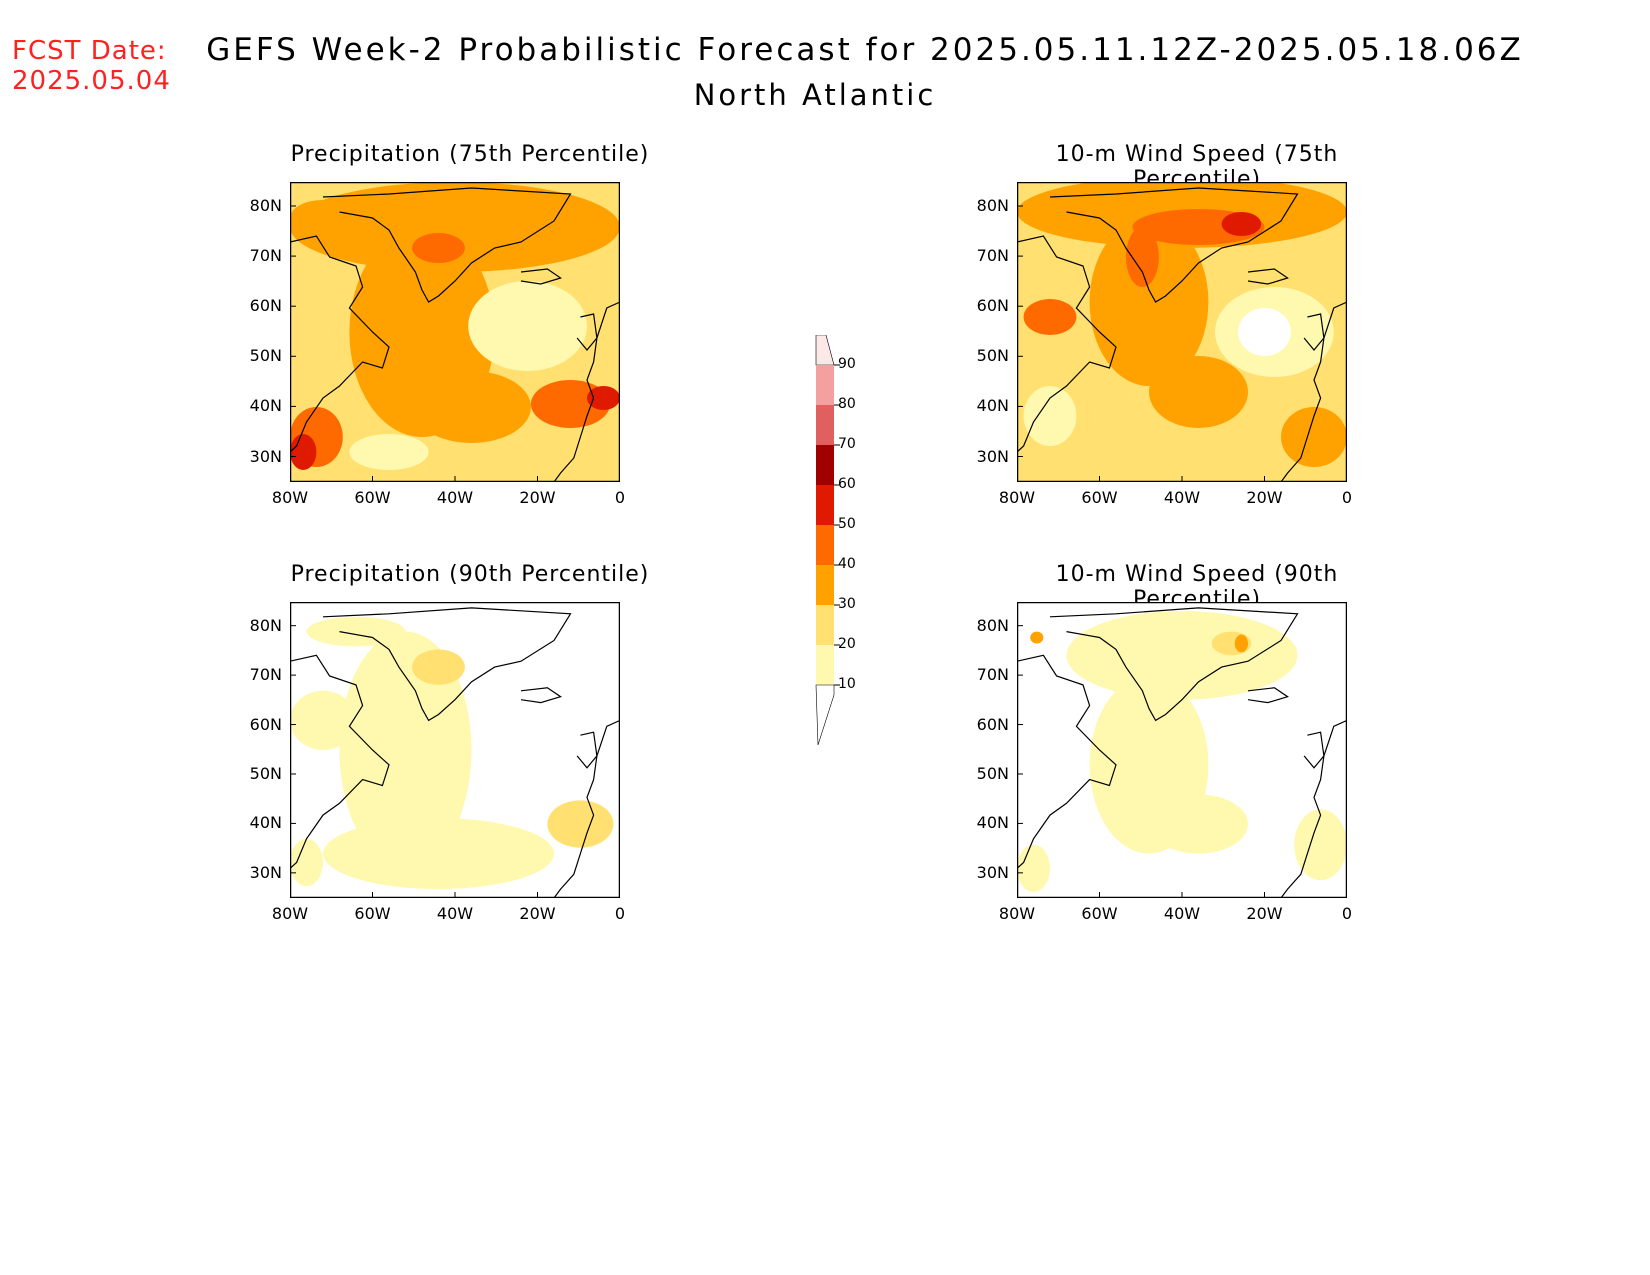 The height and width of the screenshot is (1275, 1650). I want to click on colorbar-label: 10, so click(847, 684).